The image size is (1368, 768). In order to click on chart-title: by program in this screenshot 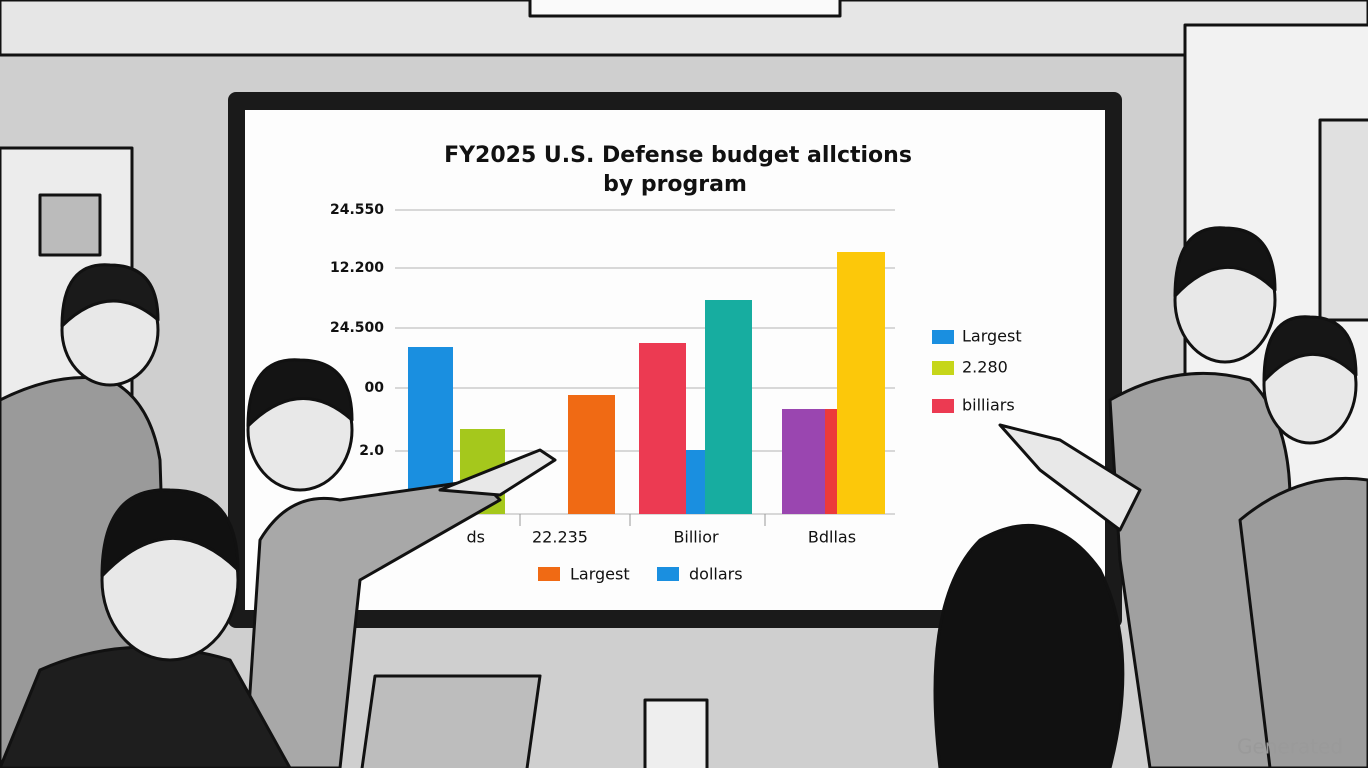, I will do `click(675, 184)`.